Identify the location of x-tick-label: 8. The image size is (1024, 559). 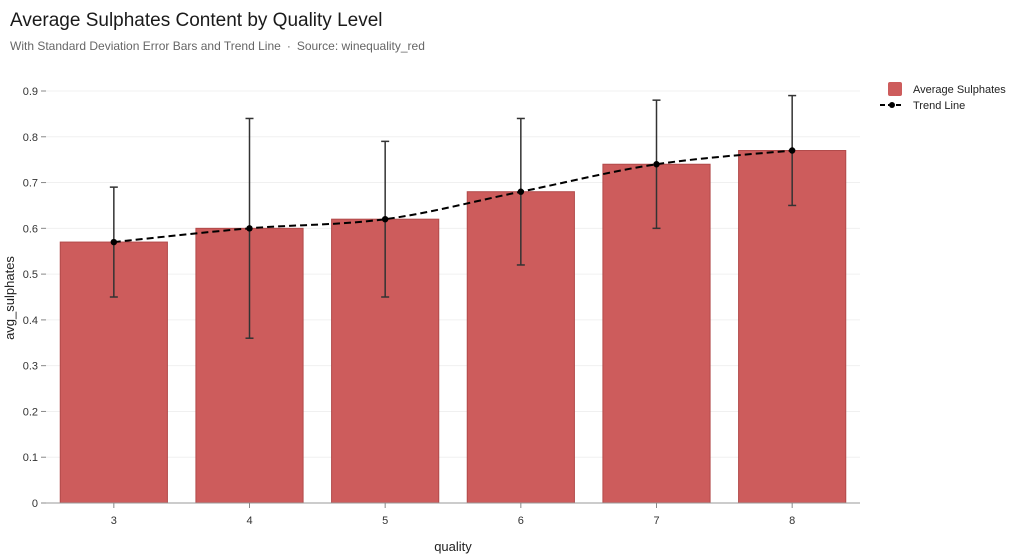
(792, 521).